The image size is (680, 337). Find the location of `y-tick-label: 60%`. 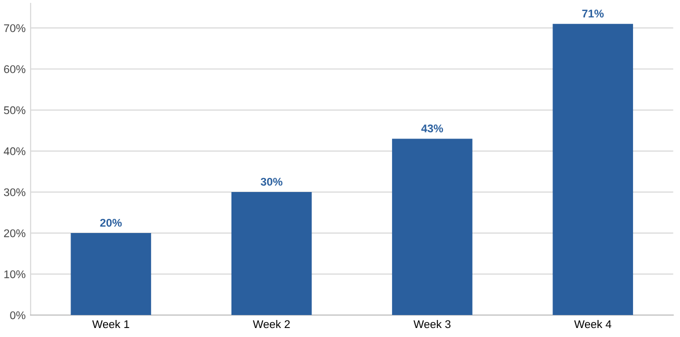

y-tick-label: 60% is located at coordinates (15, 69).